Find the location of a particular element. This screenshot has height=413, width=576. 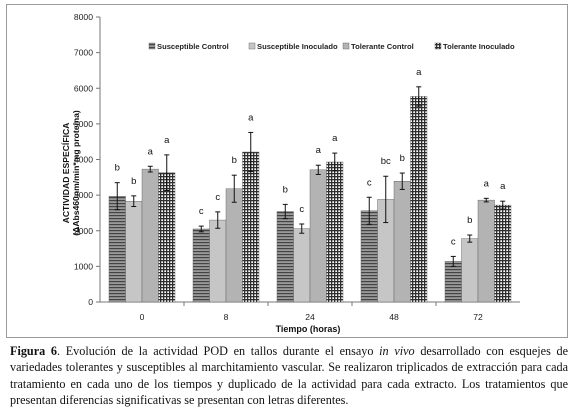

x-axis-label: Tiempo (horas) is located at coordinates (308, 329).